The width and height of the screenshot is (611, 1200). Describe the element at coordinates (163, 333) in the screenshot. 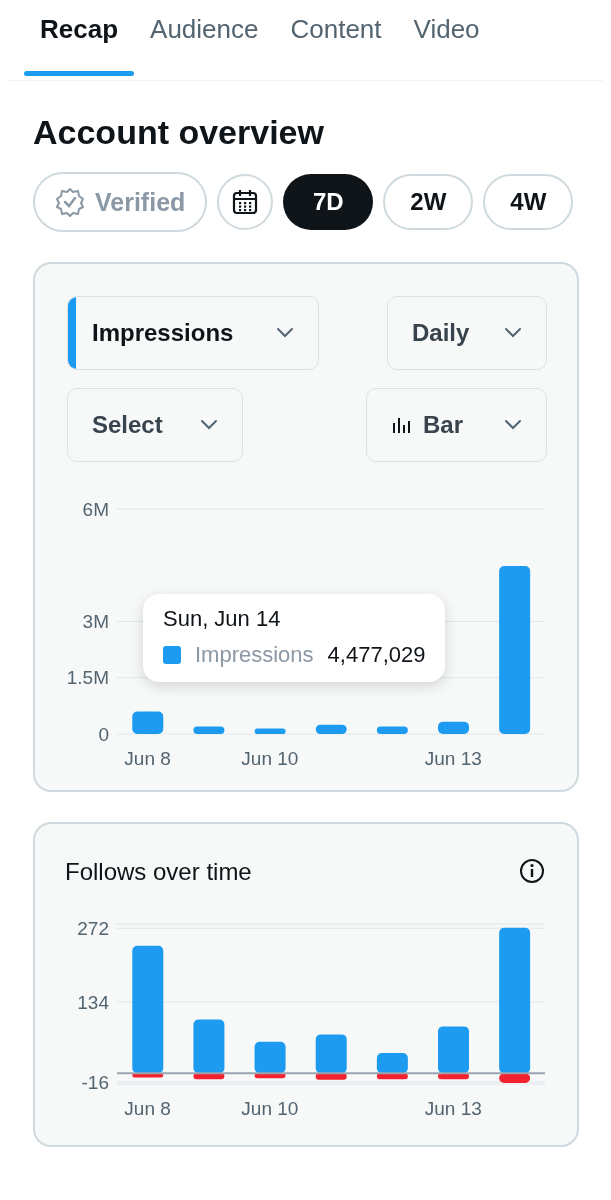

I see `text: Impressions` at that location.